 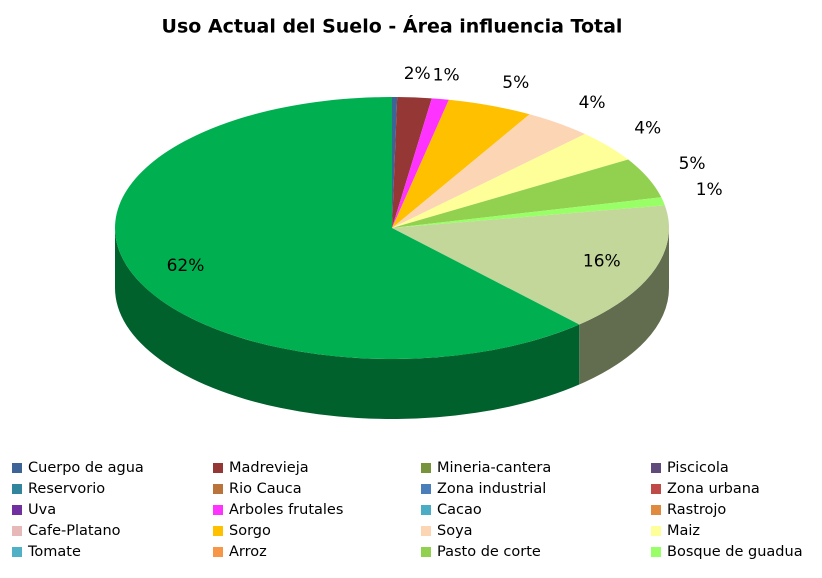 I want to click on legend-label: Pasto de corte, so click(x=489, y=552).